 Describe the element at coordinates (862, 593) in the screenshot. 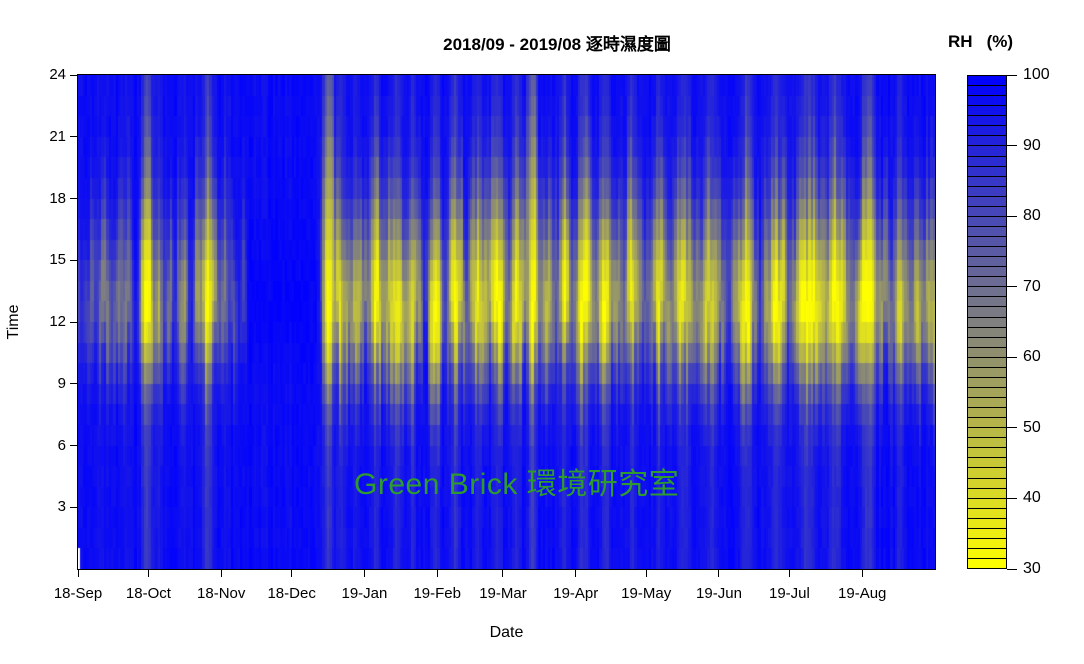

I see `x-tick-label: 19-Aug` at that location.